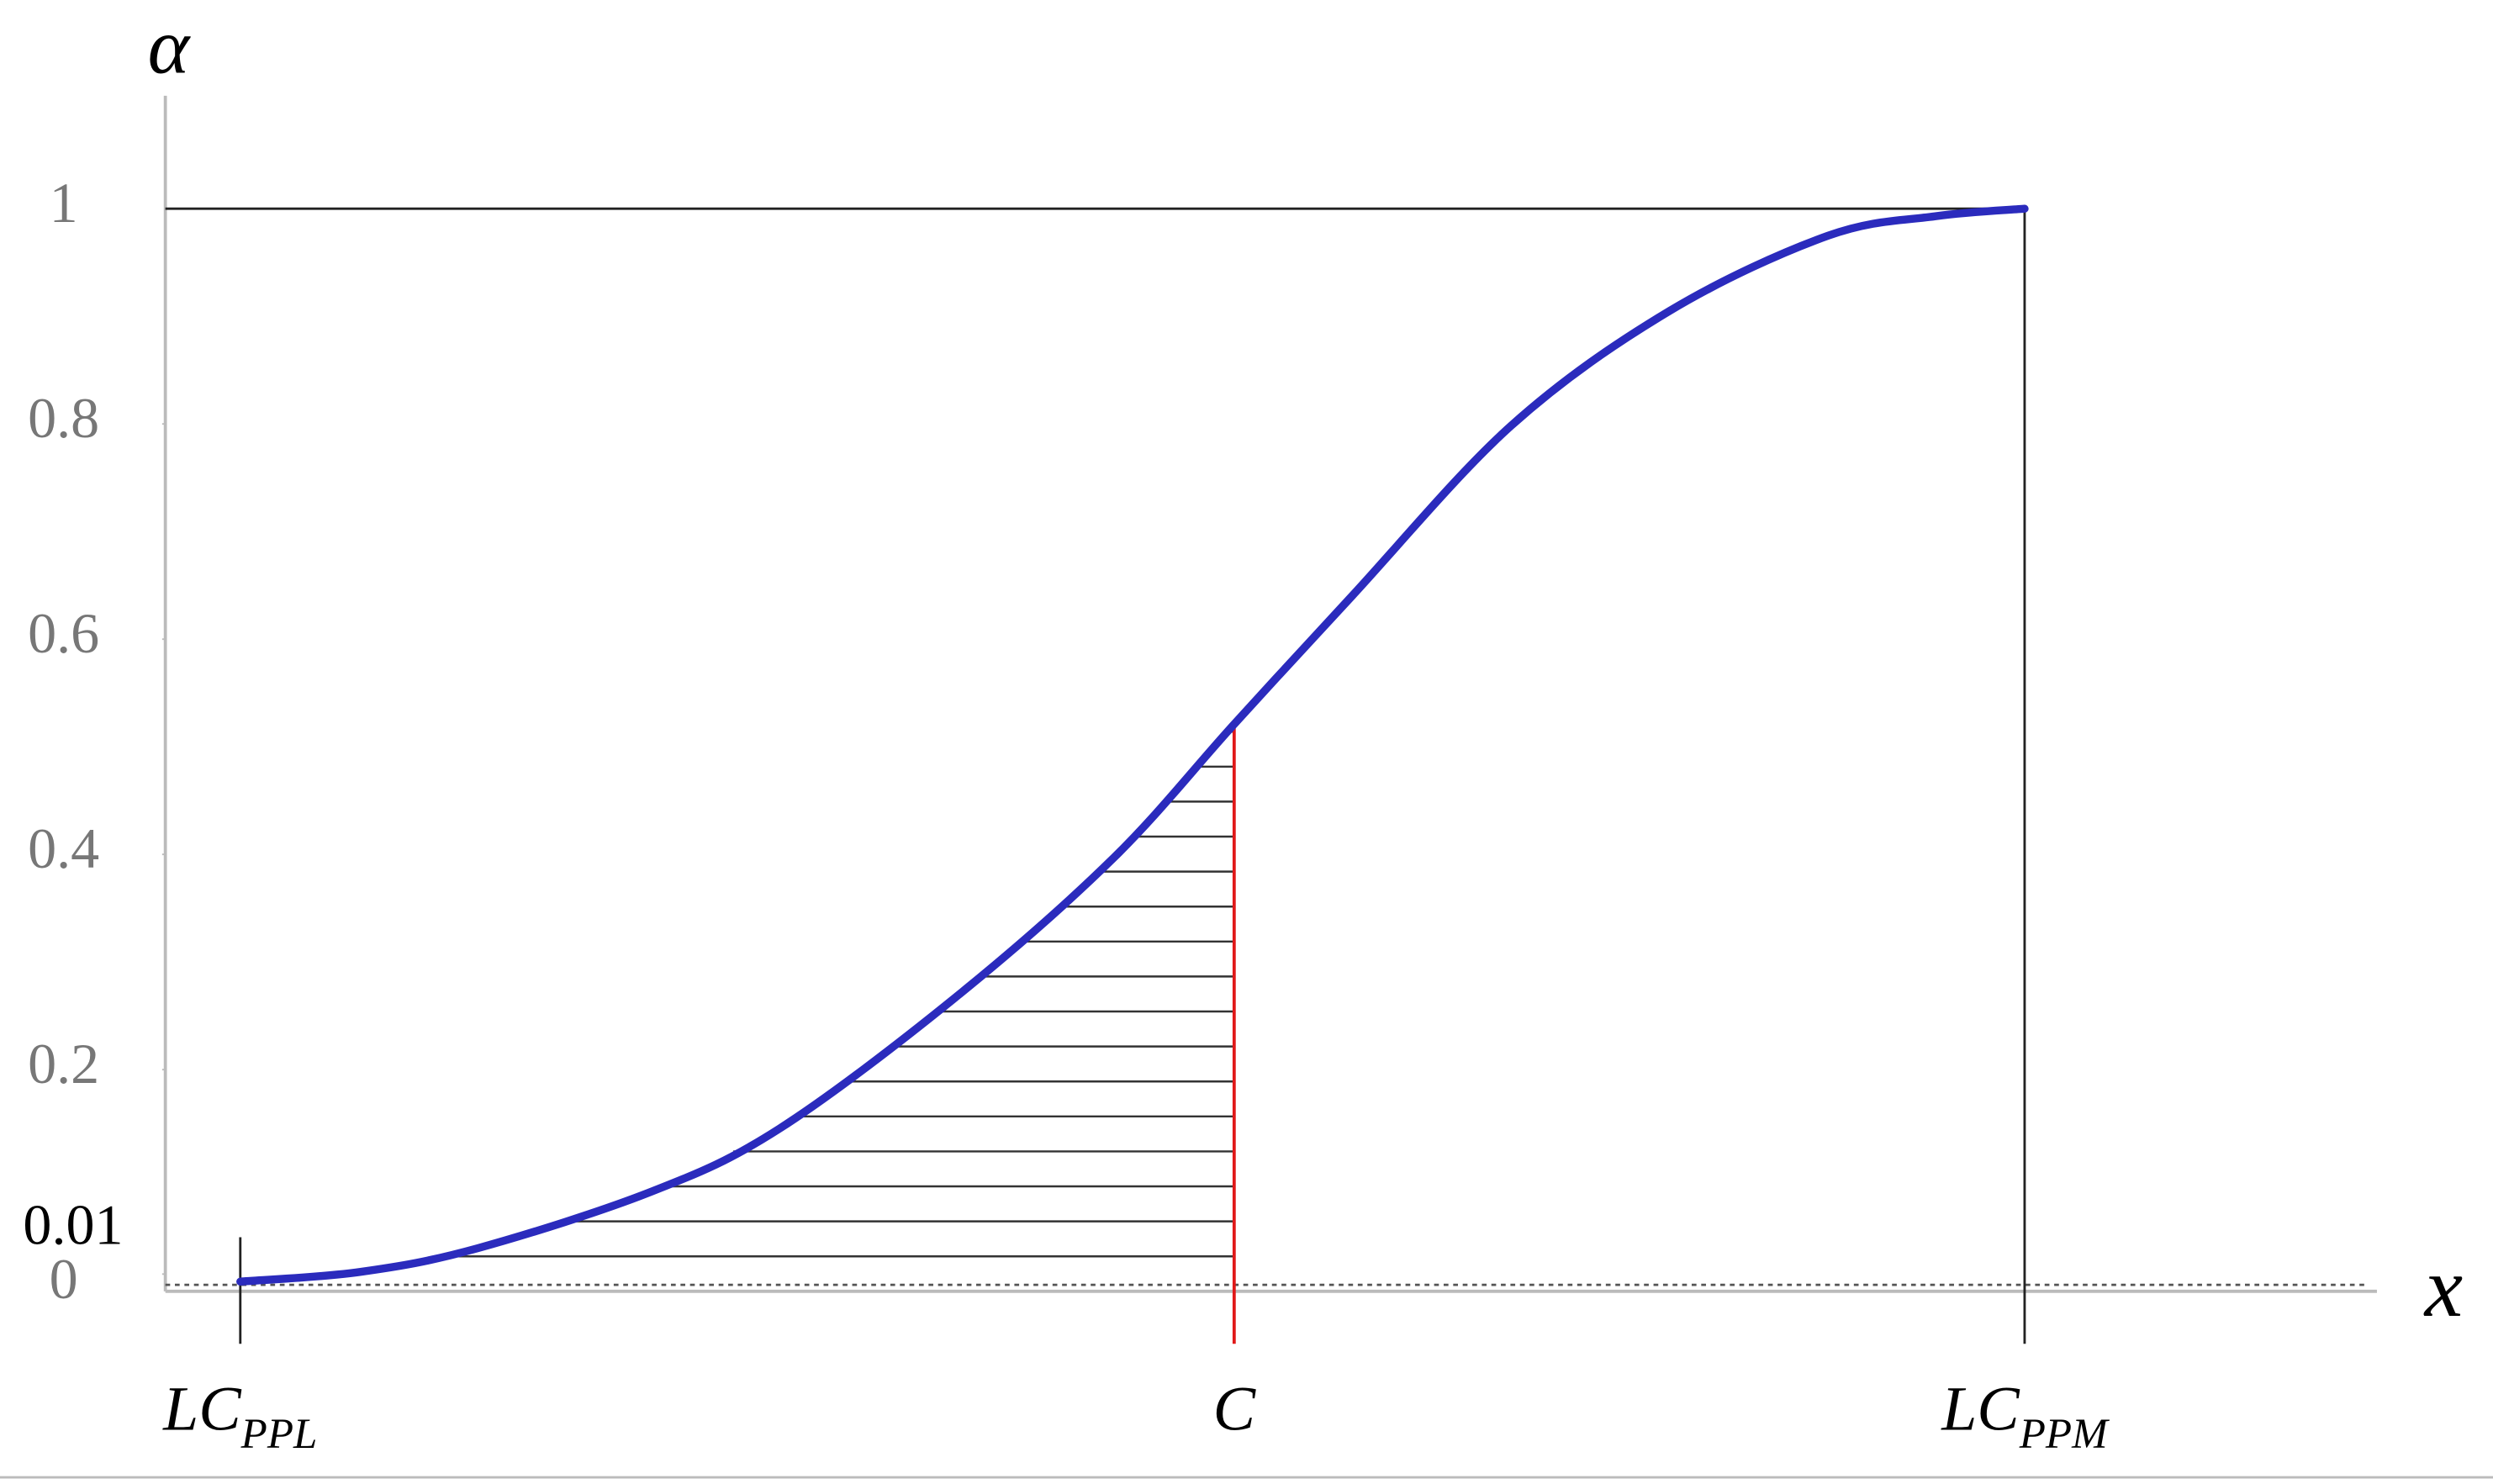 This screenshot has height=1484, width=2493. I want to click on x-tick-label: C, so click(1235, 1409).